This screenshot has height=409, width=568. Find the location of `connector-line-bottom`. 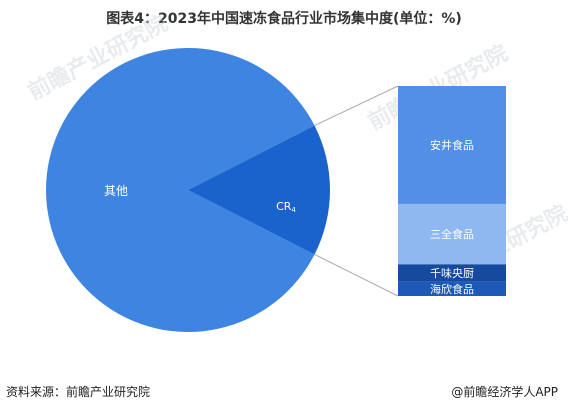

connector-line-bottom is located at coordinates (356, 275).